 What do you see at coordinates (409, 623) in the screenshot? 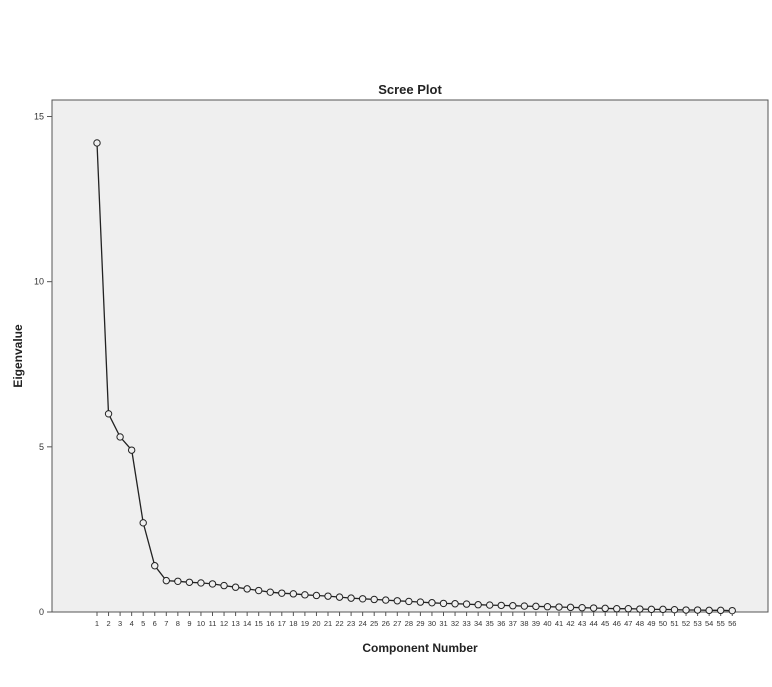
I see `x-tick-label: 28` at bounding box center [409, 623].